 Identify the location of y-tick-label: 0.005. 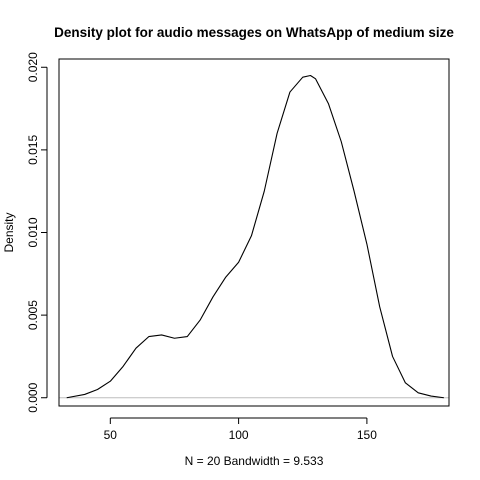
(33, 315).